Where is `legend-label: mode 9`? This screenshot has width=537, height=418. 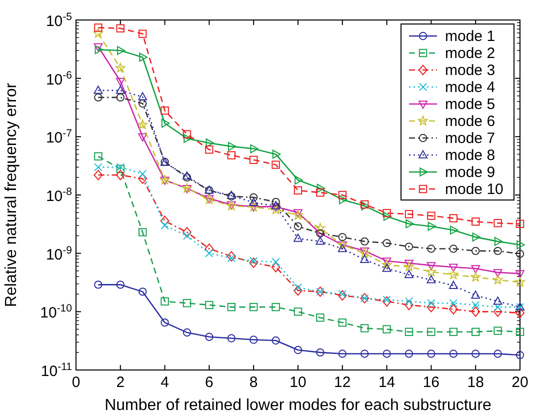
legend-label: mode 9 is located at coordinates (470, 172).